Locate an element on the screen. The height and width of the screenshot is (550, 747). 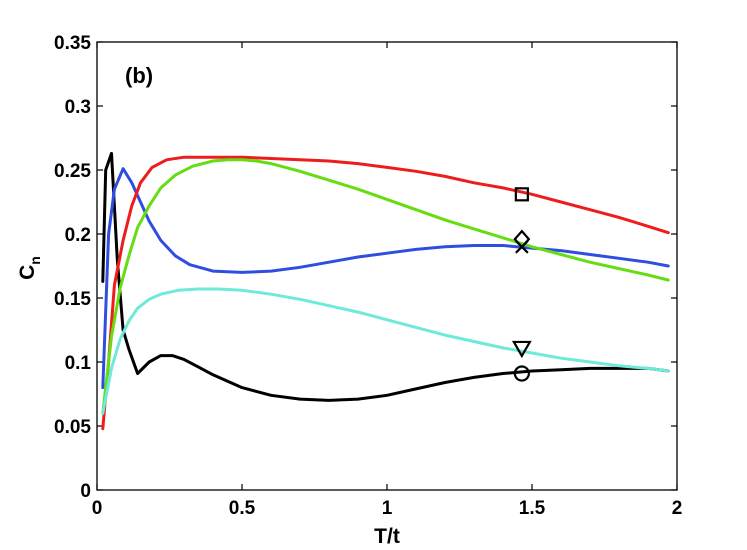
y-tick-label: 0.3 is located at coordinates (78, 107).